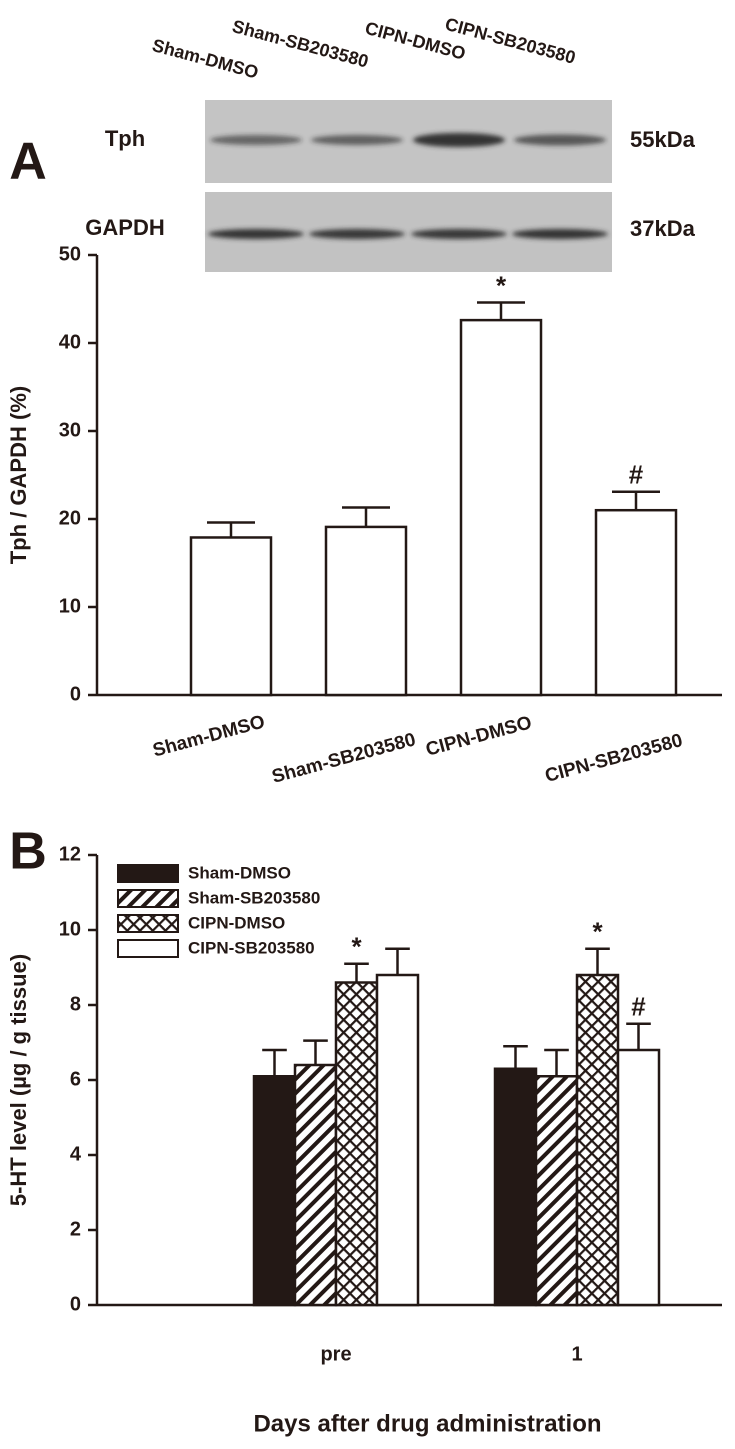 This screenshot has height=1449, width=735. Describe the element at coordinates (236, 922) in the screenshot. I see `legend-label: CIPN-DMSO` at that location.